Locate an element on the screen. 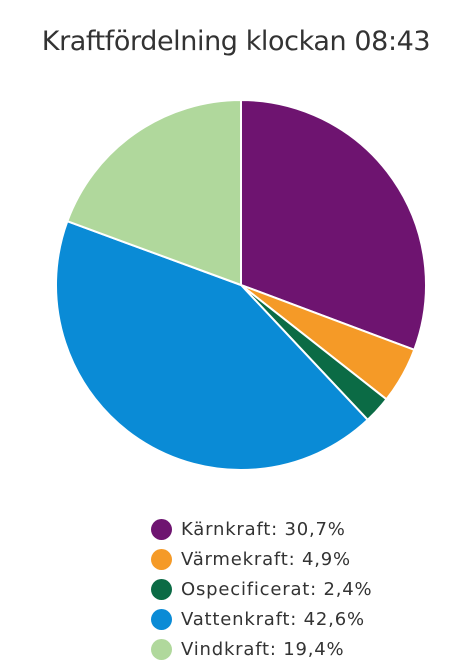 The height and width of the screenshot is (672, 472). chart-title: Kraftfördelning klockan 08:43 is located at coordinates (236, 41).